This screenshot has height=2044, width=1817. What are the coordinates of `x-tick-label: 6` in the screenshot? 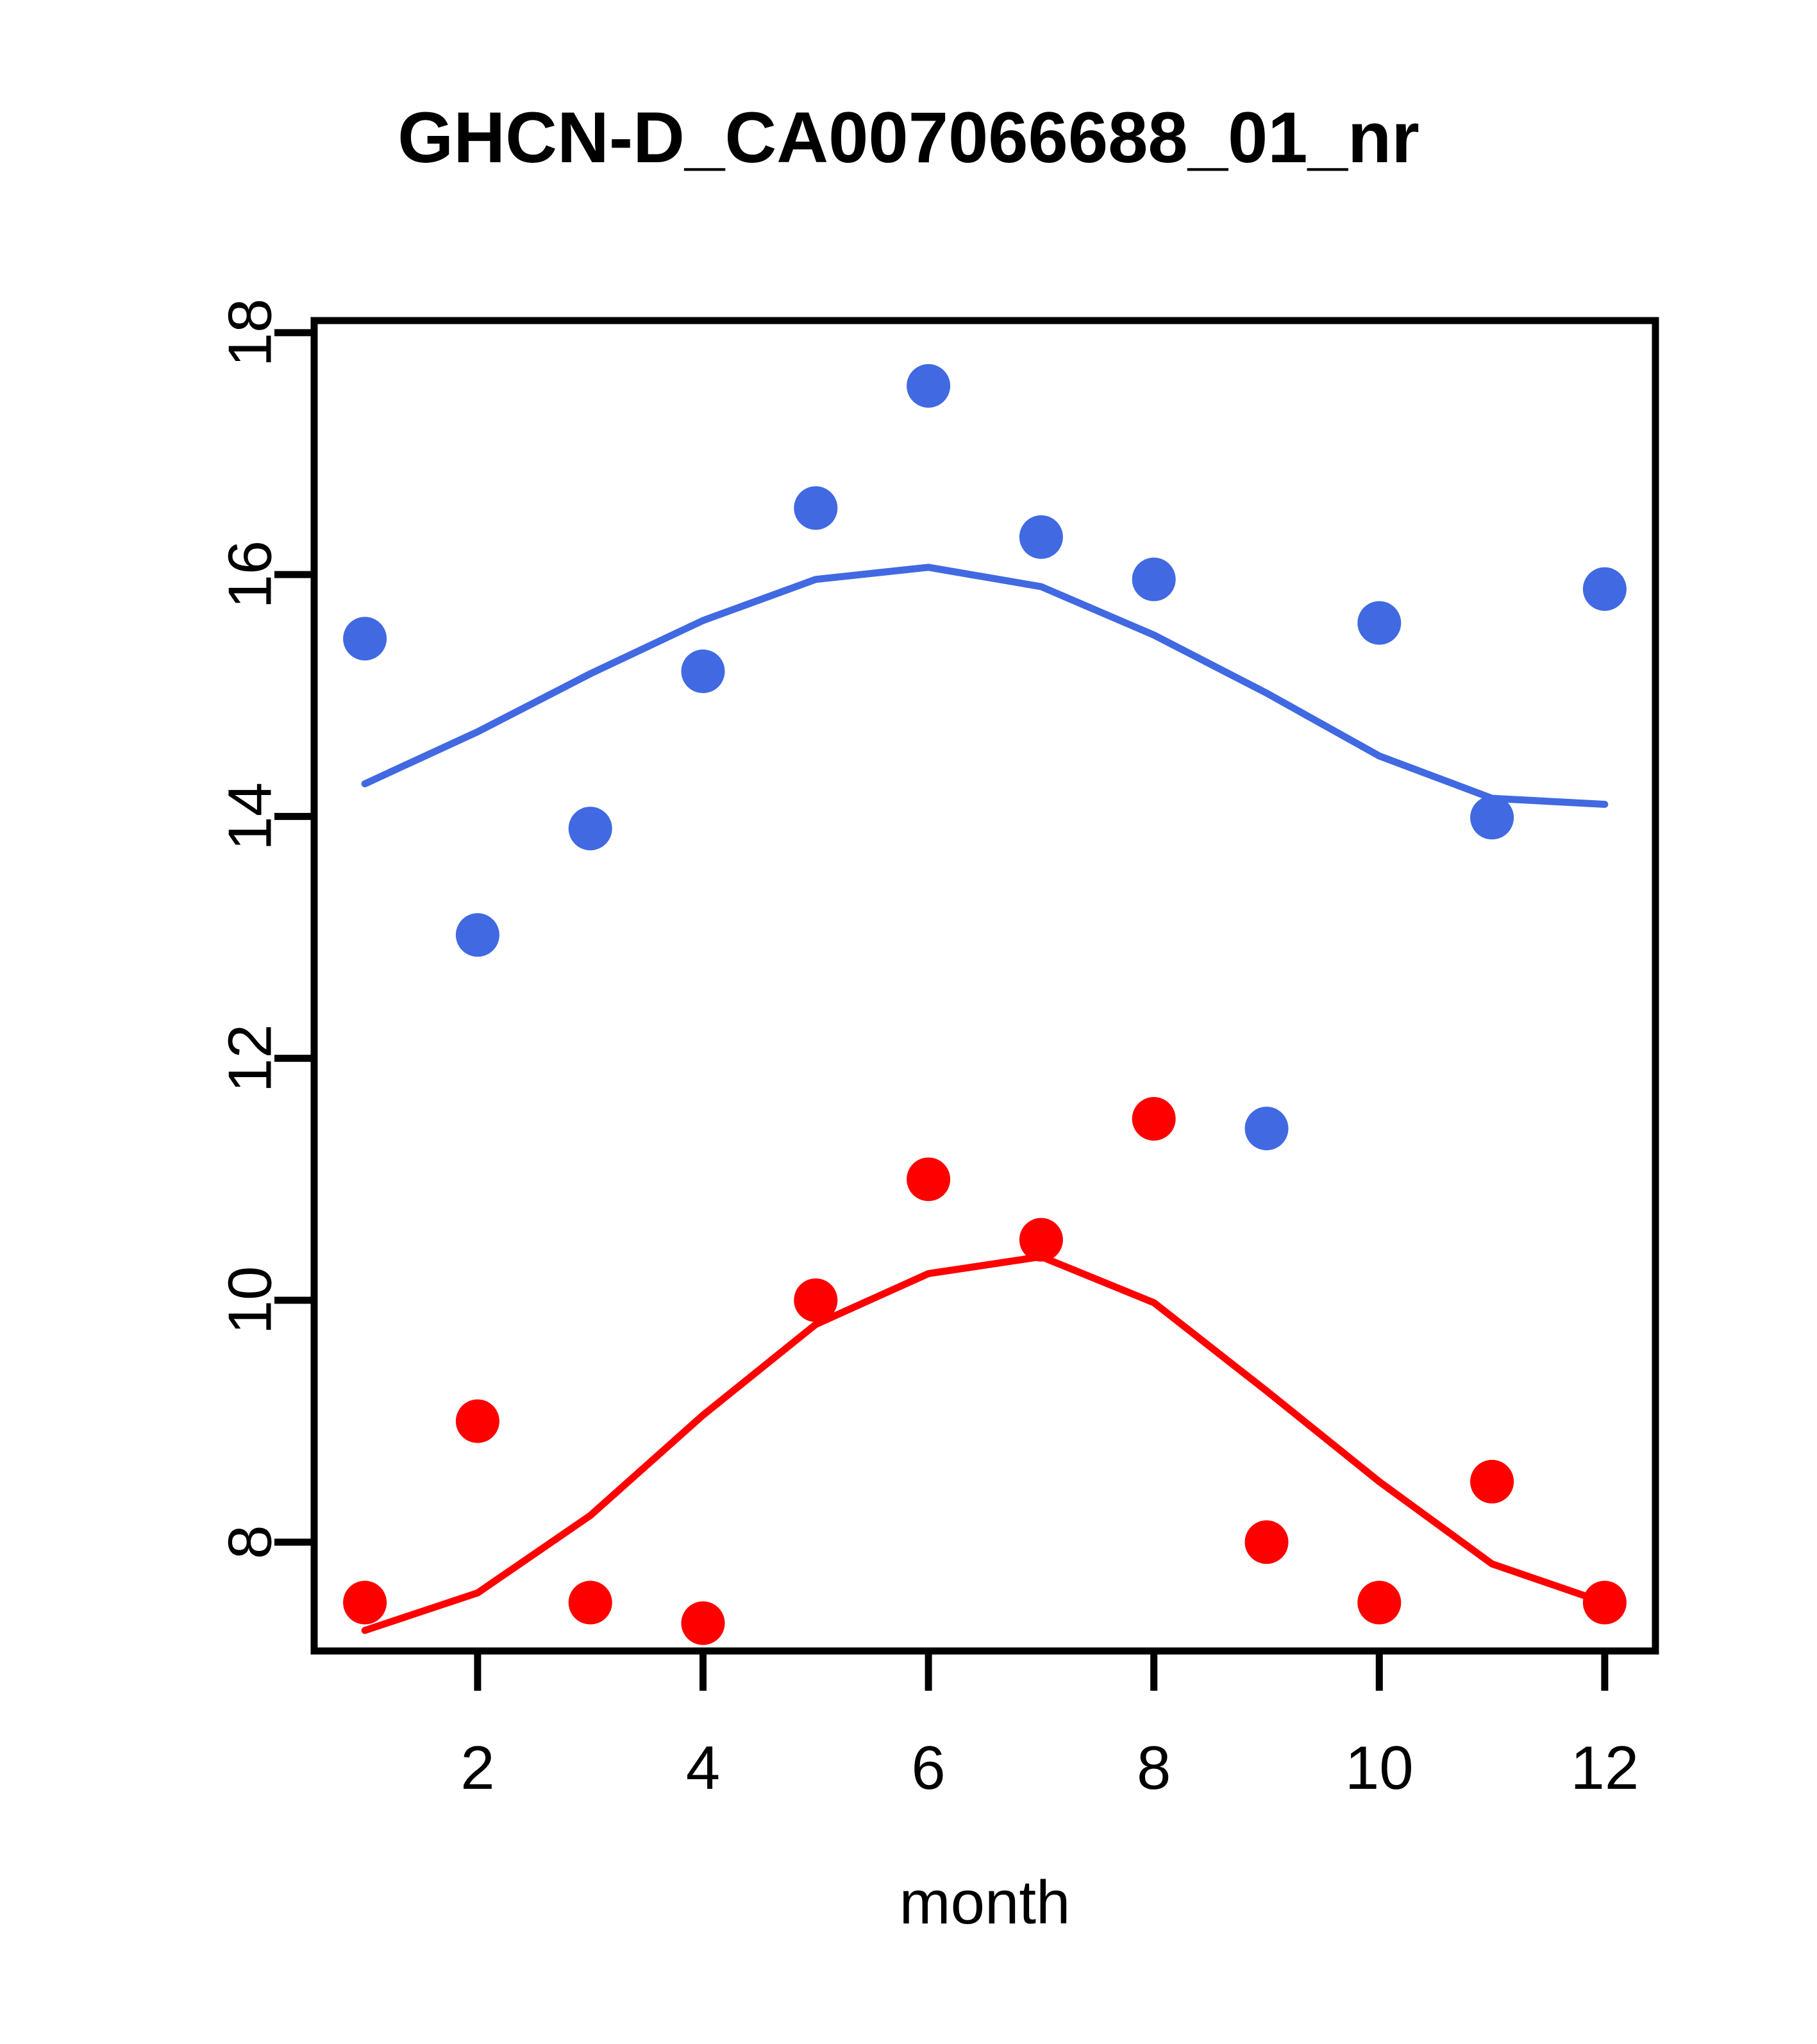 It's located at (928, 1768).